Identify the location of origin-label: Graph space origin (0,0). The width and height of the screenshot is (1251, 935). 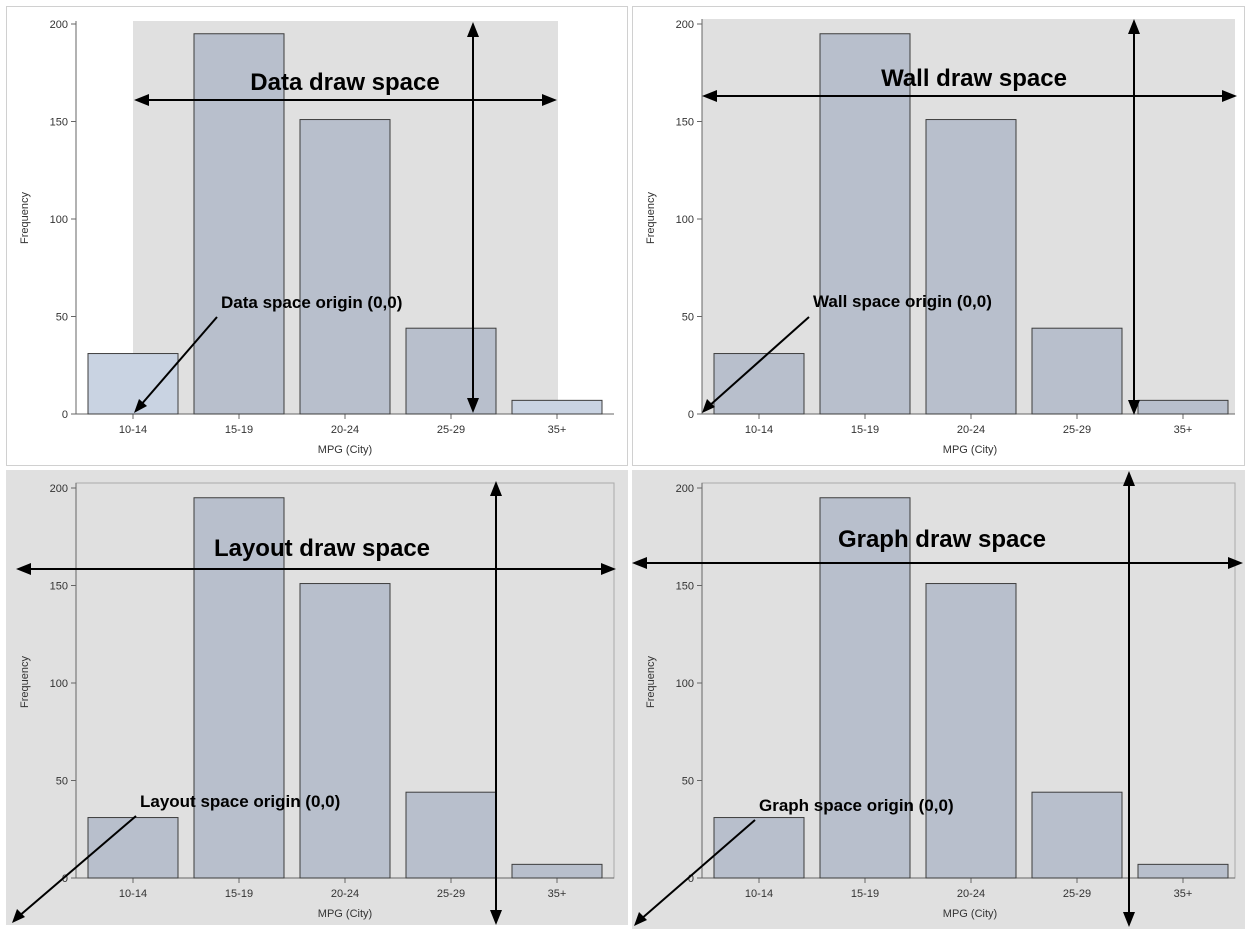
(856, 805).